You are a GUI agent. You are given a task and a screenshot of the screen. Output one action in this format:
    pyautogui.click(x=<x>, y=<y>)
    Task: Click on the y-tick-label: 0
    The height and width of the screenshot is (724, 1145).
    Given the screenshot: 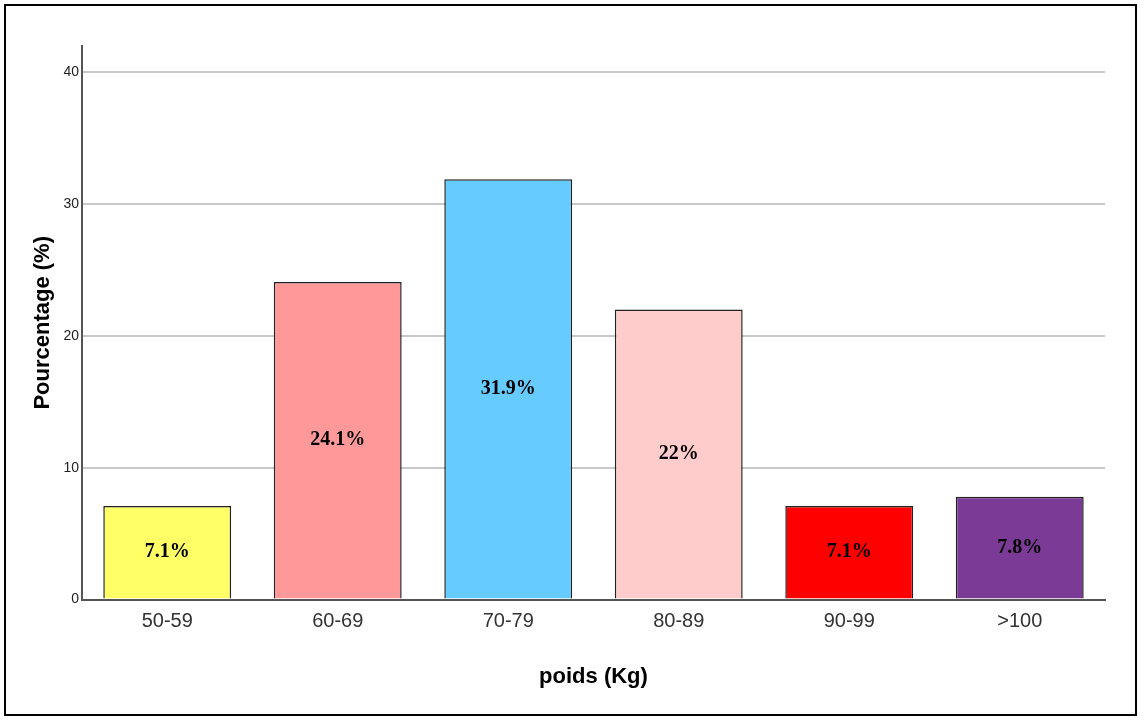 What is the action you would take?
    pyautogui.click(x=75, y=598)
    